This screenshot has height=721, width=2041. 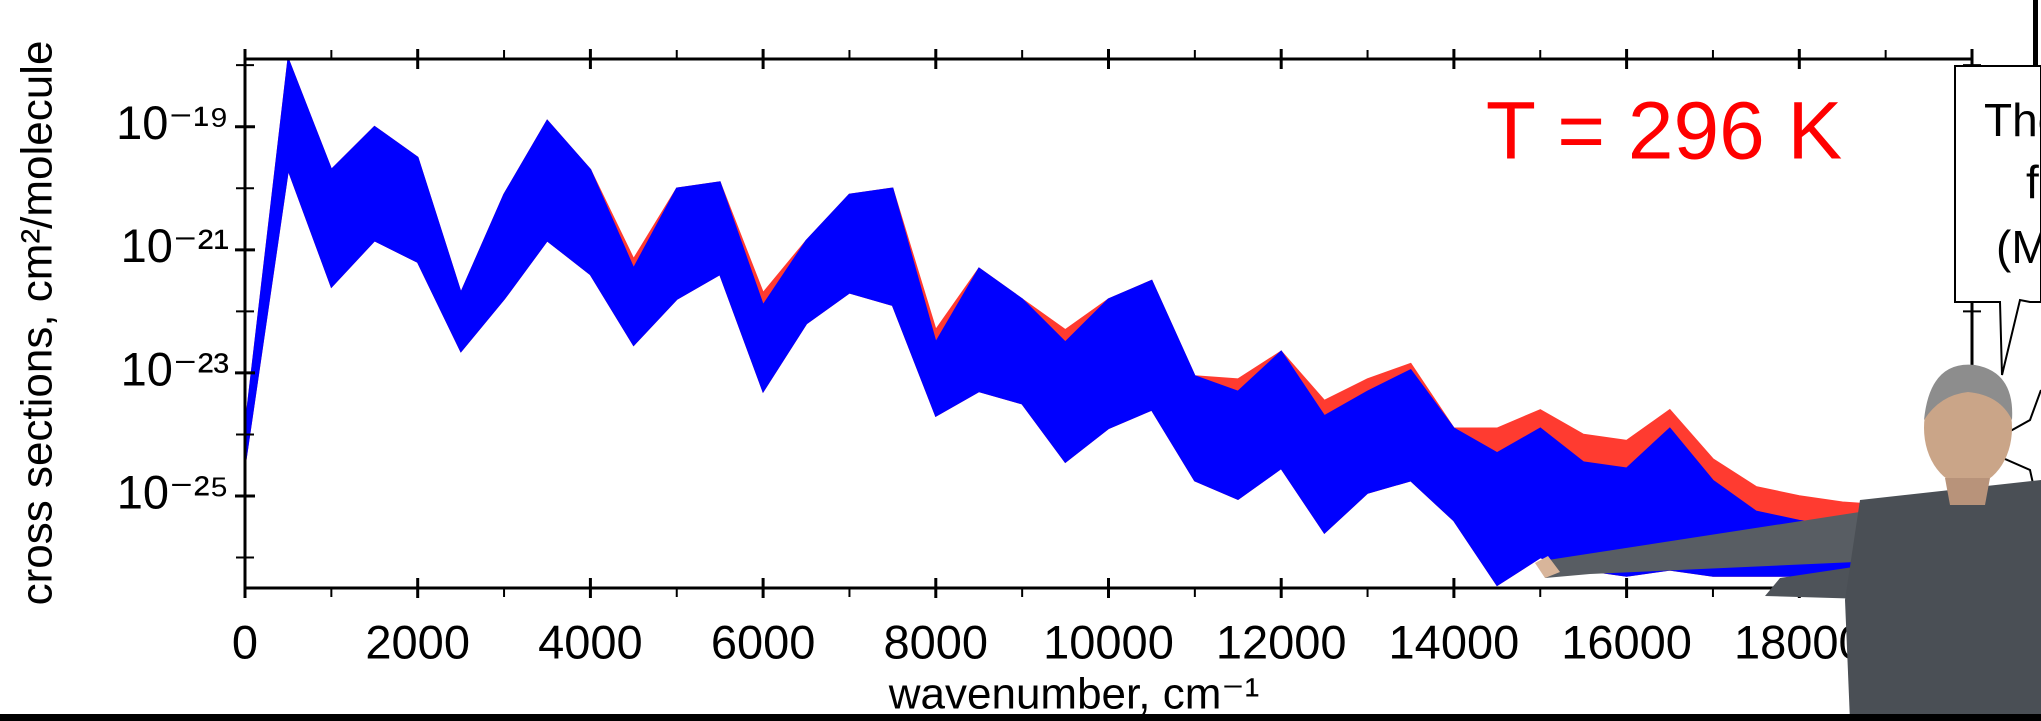 What do you see at coordinates (175, 245) in the screenshot?
I see `y-tick-label: 10⁻²¹` at bounding box center [175, 245].